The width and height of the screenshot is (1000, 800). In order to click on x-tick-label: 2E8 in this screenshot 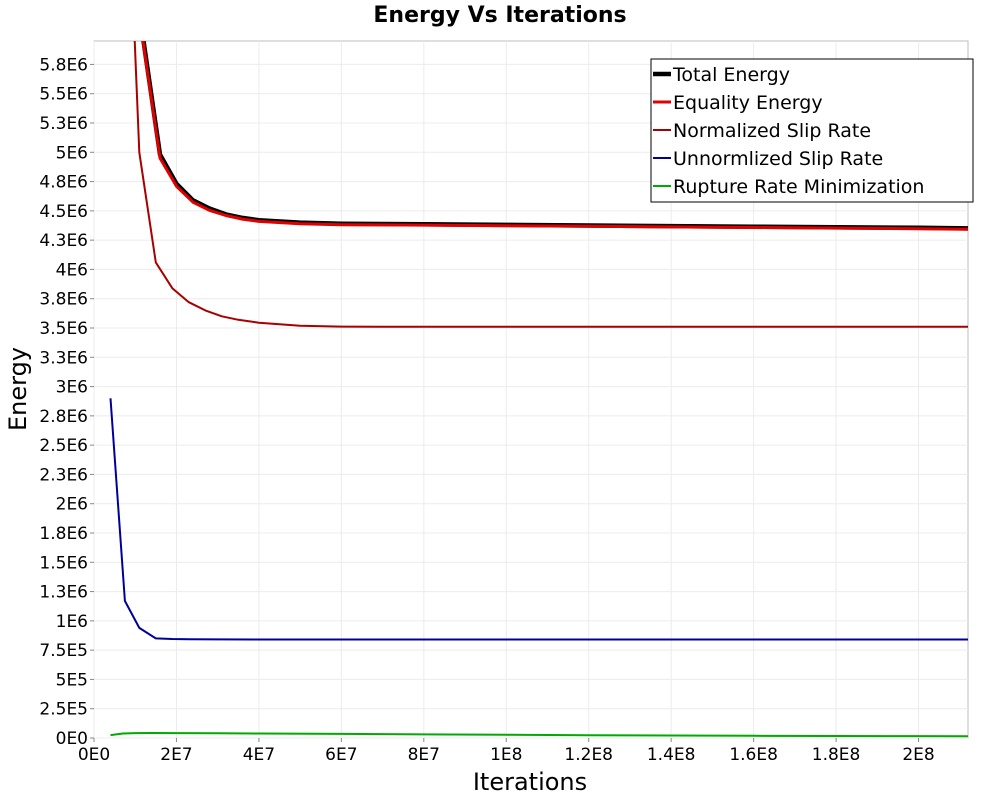, I will do `click(918, 755)`.